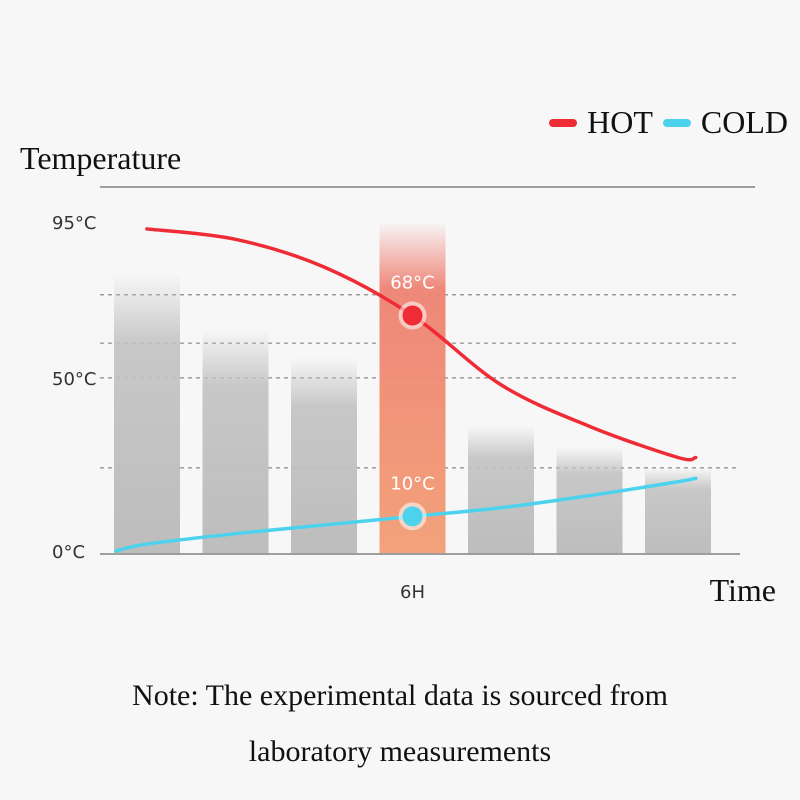  What do you see at coordinates (412, 483) in the screenshot?
I see `callout-label-cold: 10°C` at bounding box center [412, 483].